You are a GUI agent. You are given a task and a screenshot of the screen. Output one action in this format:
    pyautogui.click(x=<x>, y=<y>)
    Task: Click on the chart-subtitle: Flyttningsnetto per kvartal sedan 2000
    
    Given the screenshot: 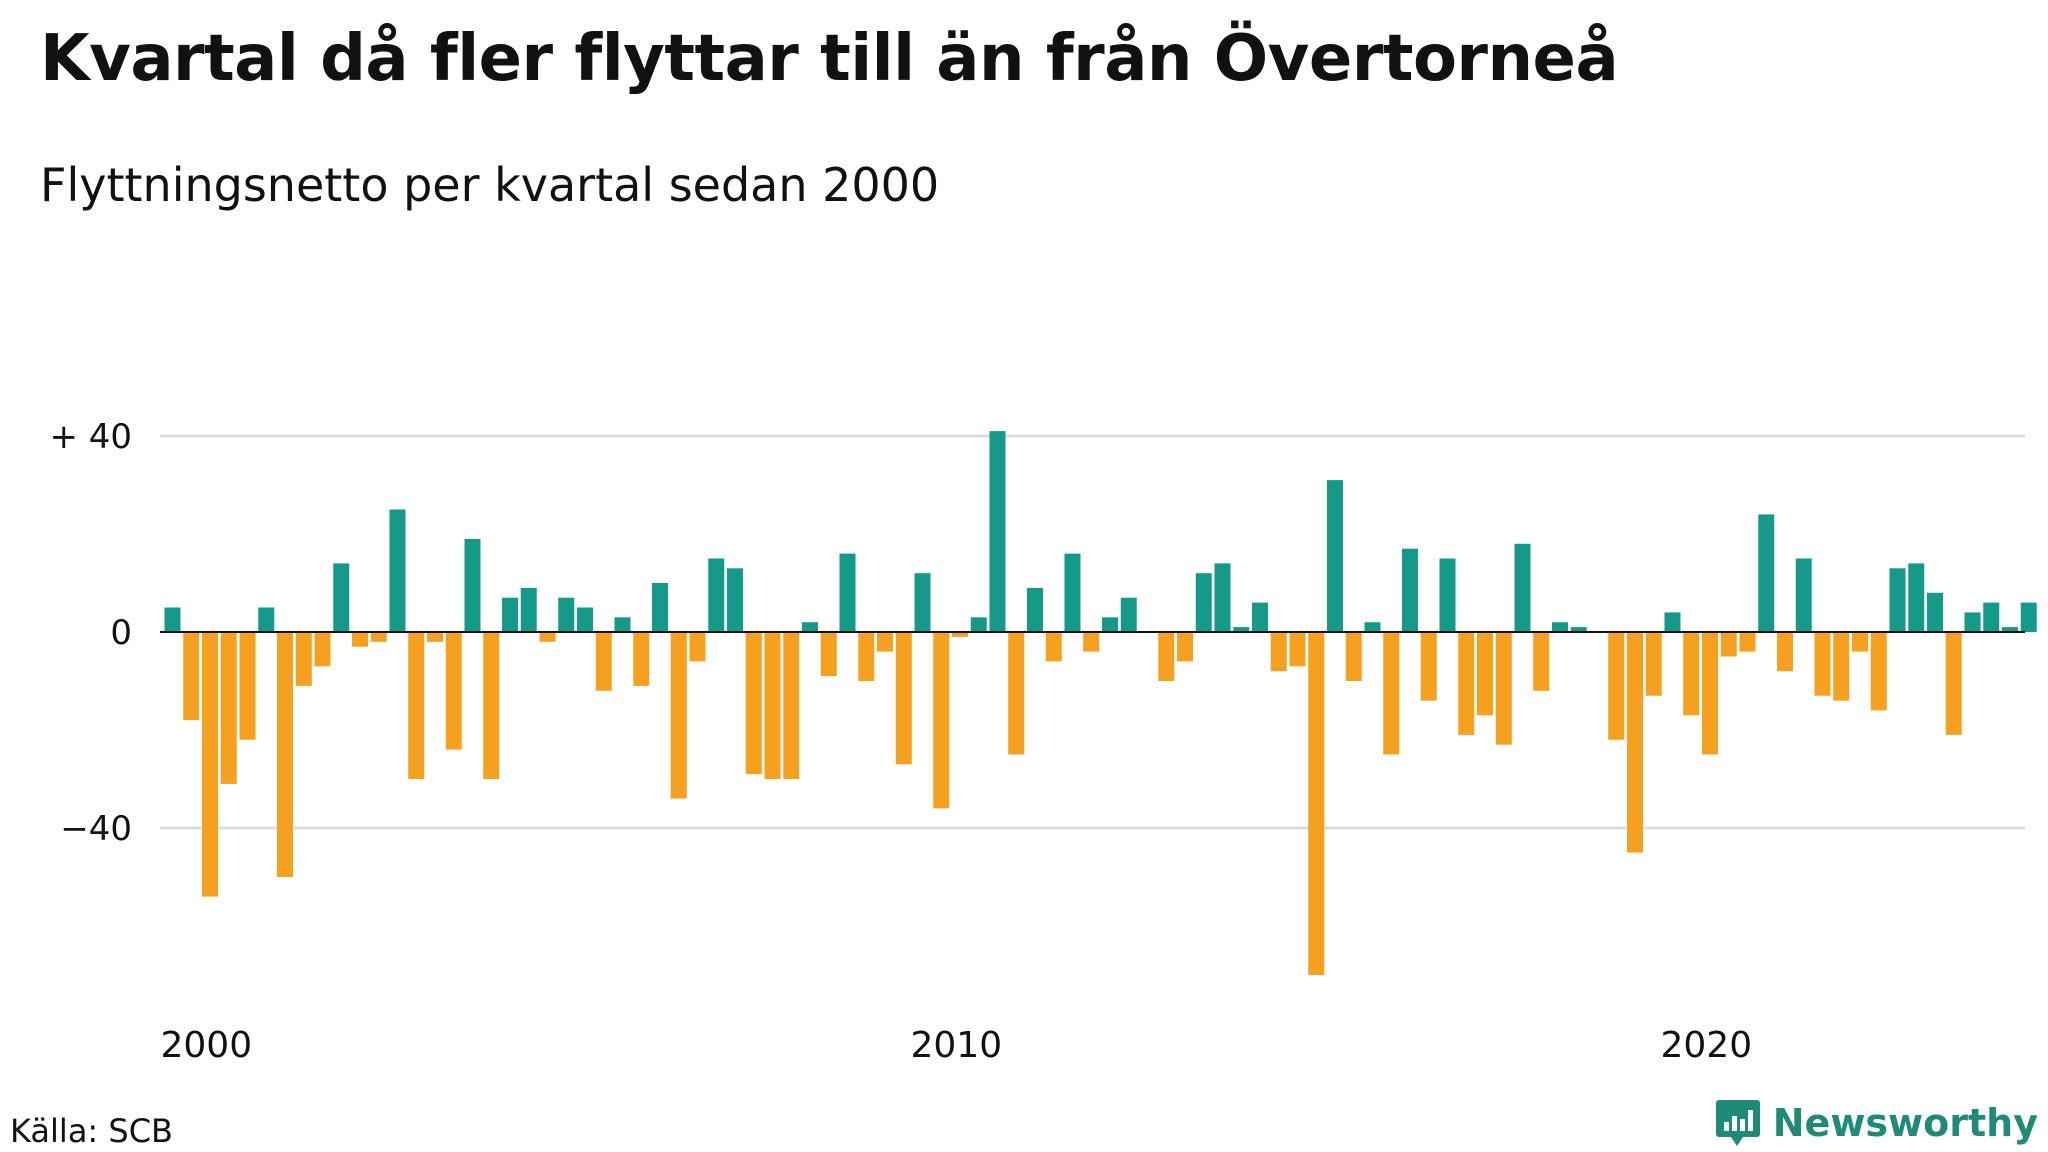 What is the action you would take?
    pyautogui.click(x=490, y=185)
    